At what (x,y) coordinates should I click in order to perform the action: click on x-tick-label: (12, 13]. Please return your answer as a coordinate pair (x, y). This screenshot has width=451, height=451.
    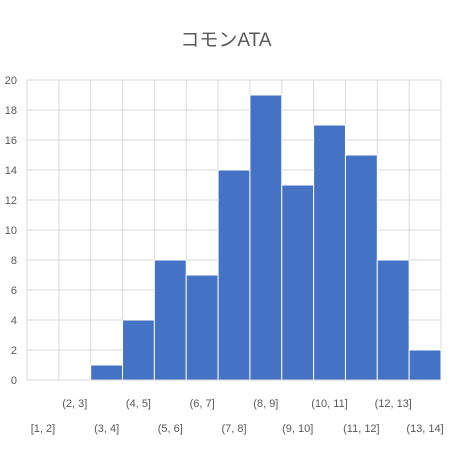
    Looking at the image, I should click on (393, 404).